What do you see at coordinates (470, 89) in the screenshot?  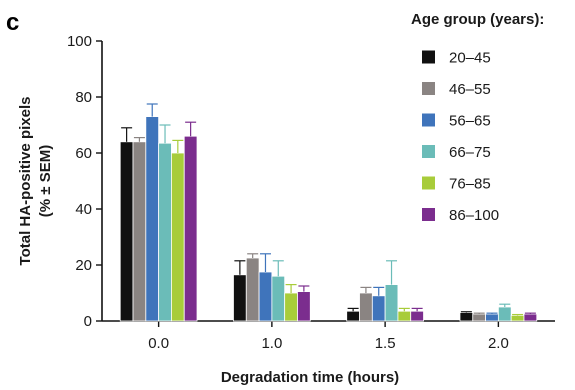 I see `legend-label: 46–55` at bounding box center [470, 89].